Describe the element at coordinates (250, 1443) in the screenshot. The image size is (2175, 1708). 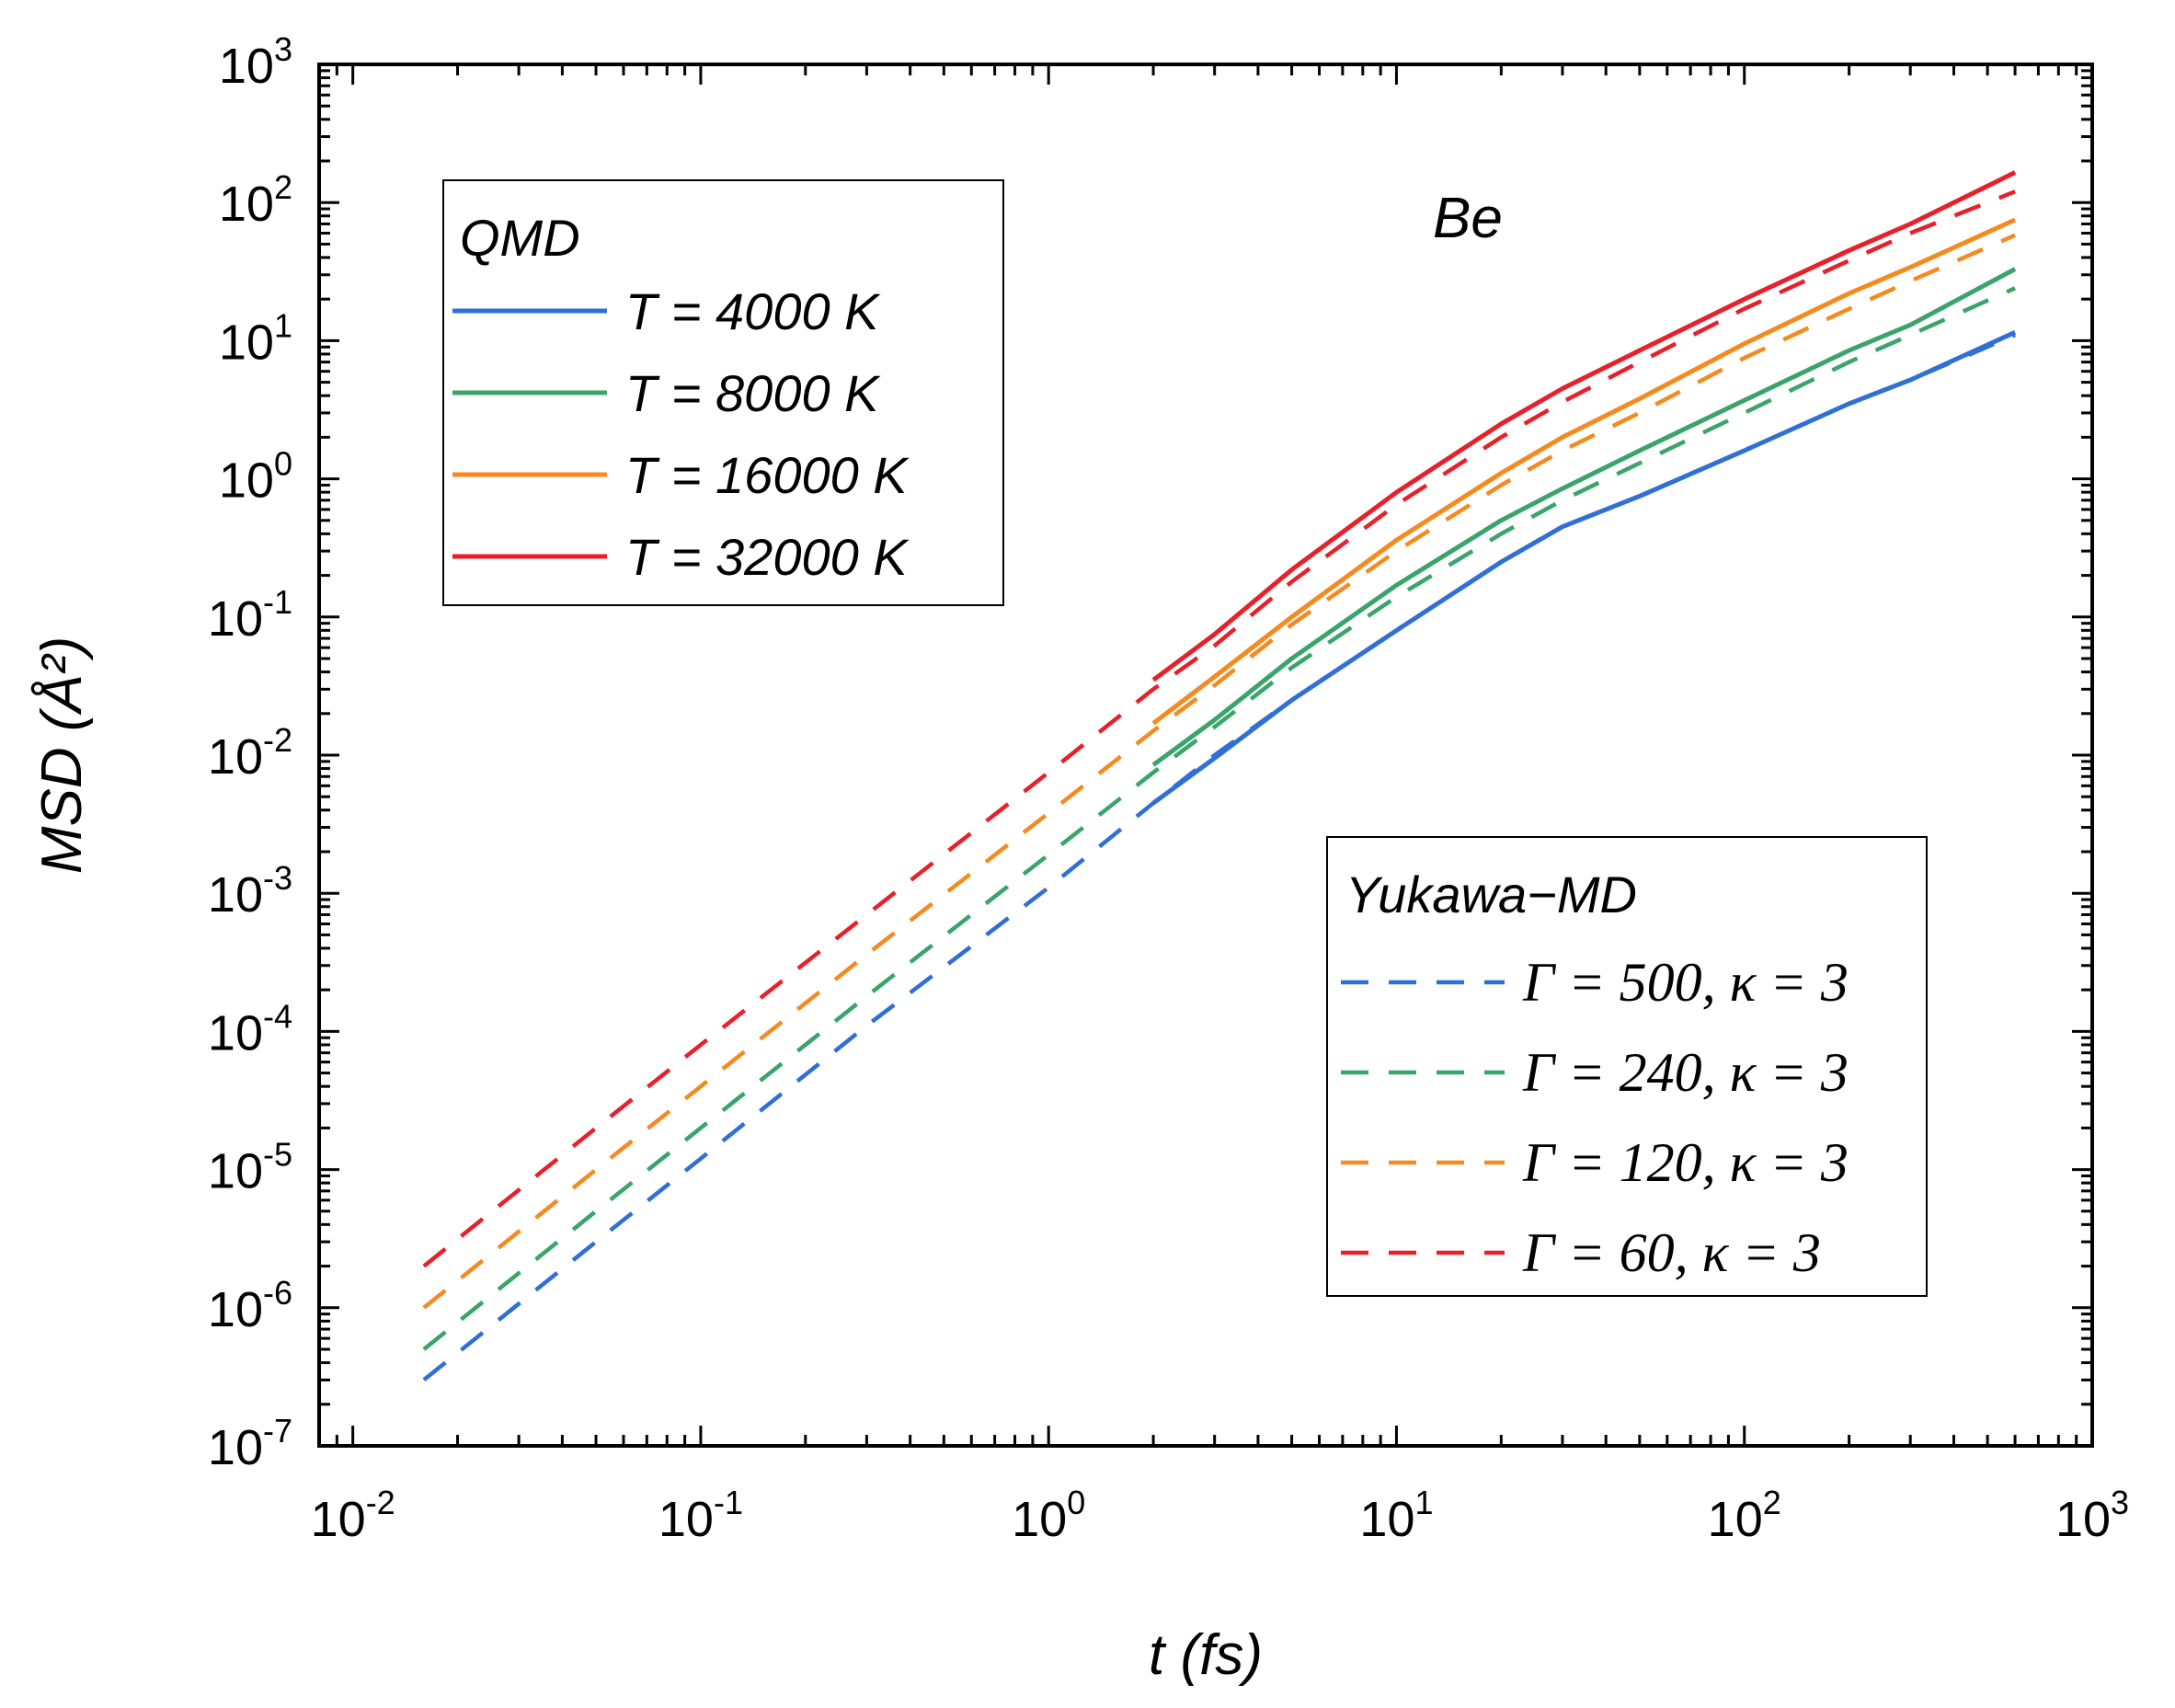
I see `y-tick-label: 10⁻⁷` at that location.